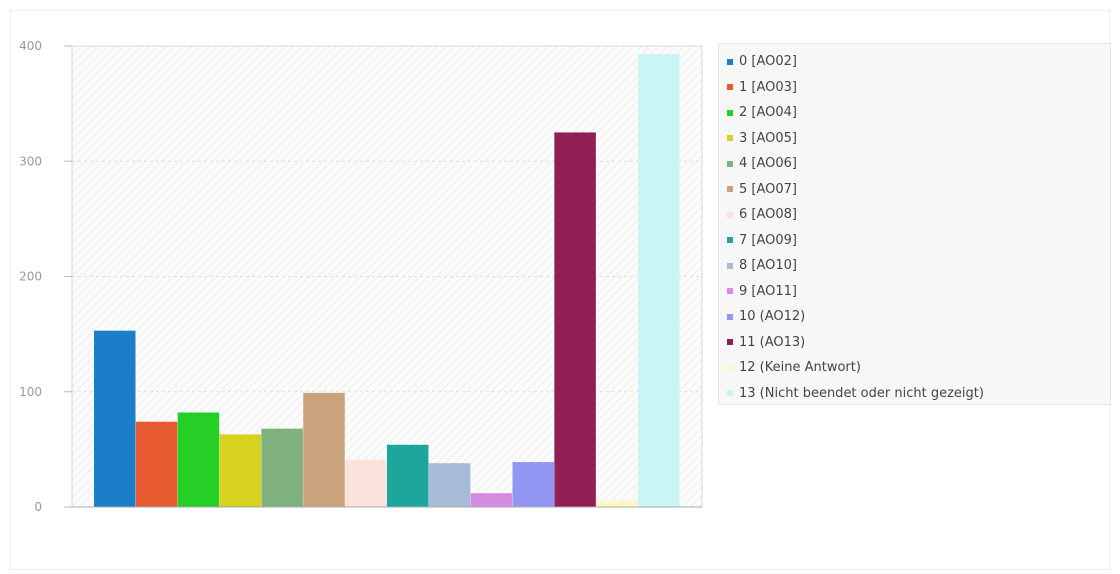  Describe the element at coordinates (918, 368) in the screenshot. I see `legend-item: 12 (Keine Antwort)` at that location.